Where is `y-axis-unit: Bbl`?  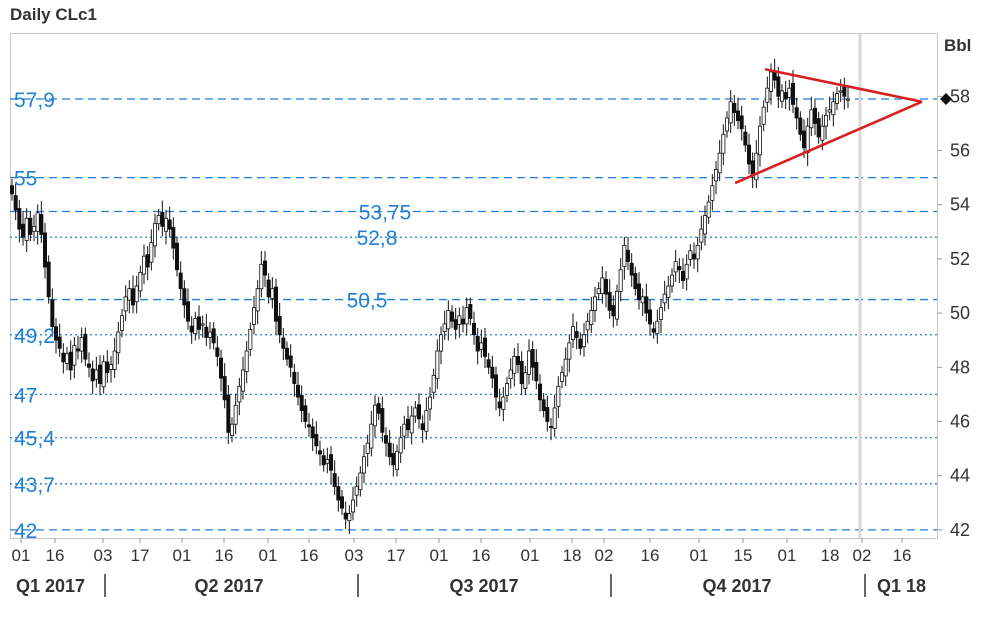
y-axis-unit: Bbl is located at coordinates (957, 45).